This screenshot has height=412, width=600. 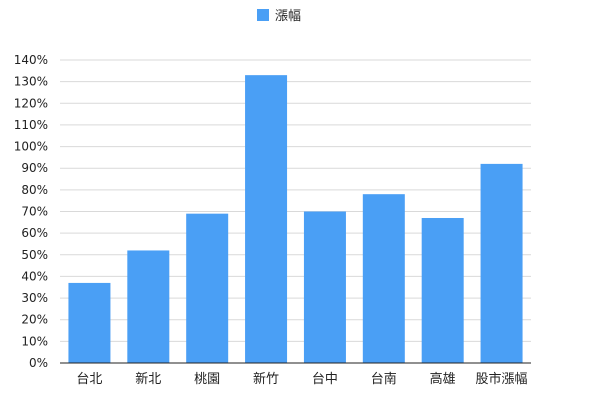 What do you see at coordinates (288, 16) in the screenshot?
I see `legend-label: 漲幅` at bounding box center [288, 16].